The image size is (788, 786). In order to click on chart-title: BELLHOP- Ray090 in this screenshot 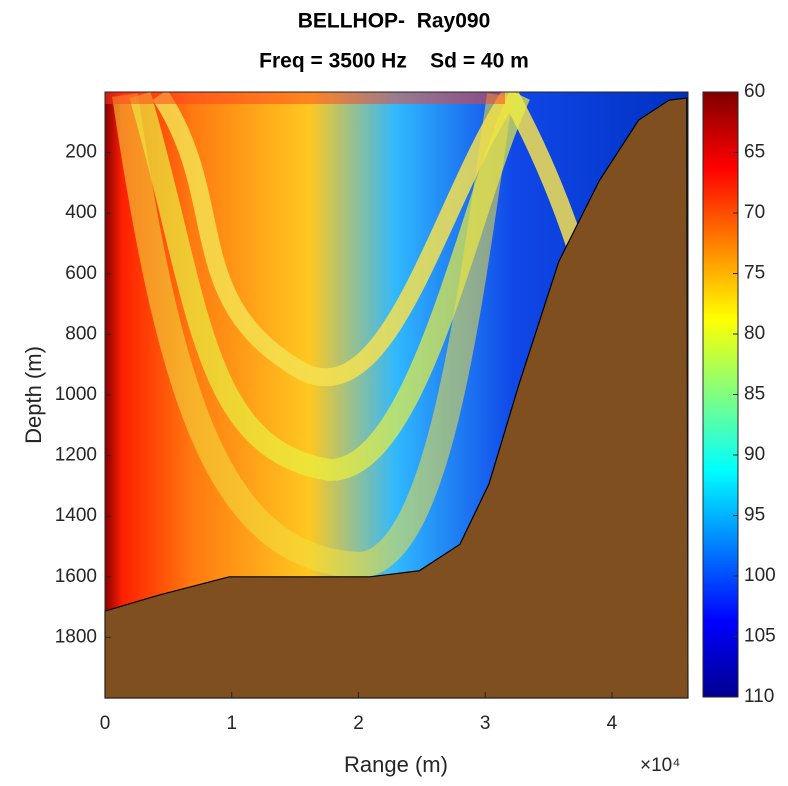, I will do `click(394, 21)`.